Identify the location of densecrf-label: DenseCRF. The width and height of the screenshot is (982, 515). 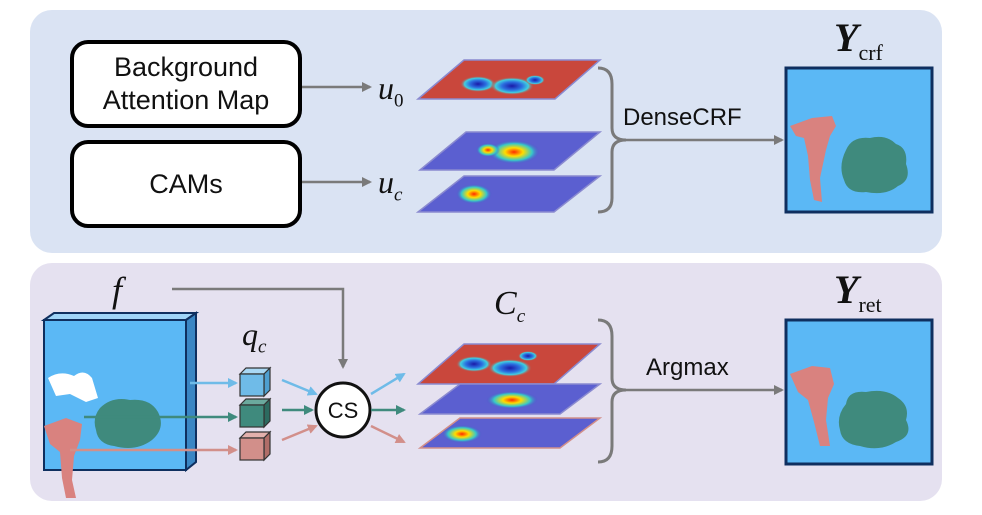
(682, 117).